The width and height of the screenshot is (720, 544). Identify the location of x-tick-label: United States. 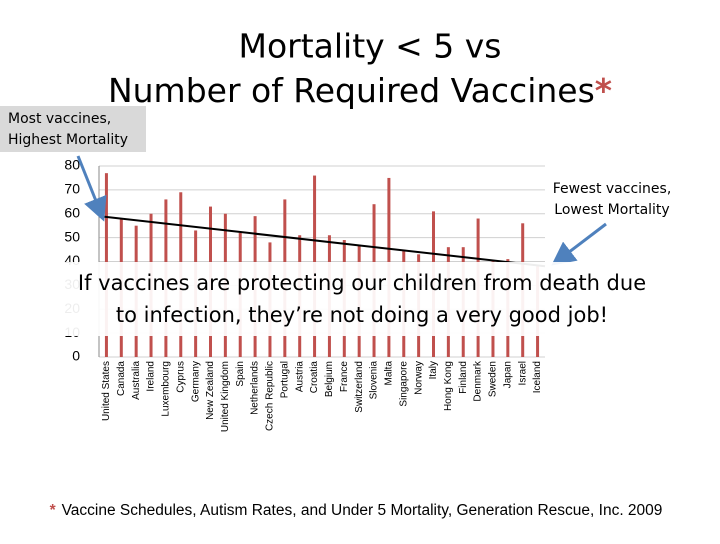
(106, 391).